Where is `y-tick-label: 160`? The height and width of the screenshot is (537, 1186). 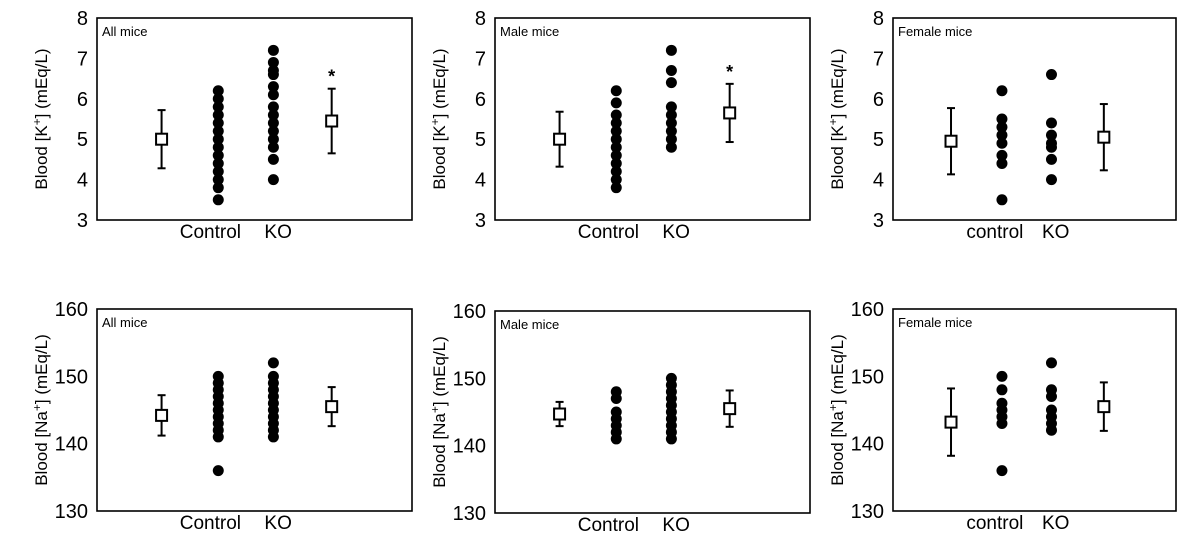 y-tick-label: 160 is located at coordinates (867, 310).